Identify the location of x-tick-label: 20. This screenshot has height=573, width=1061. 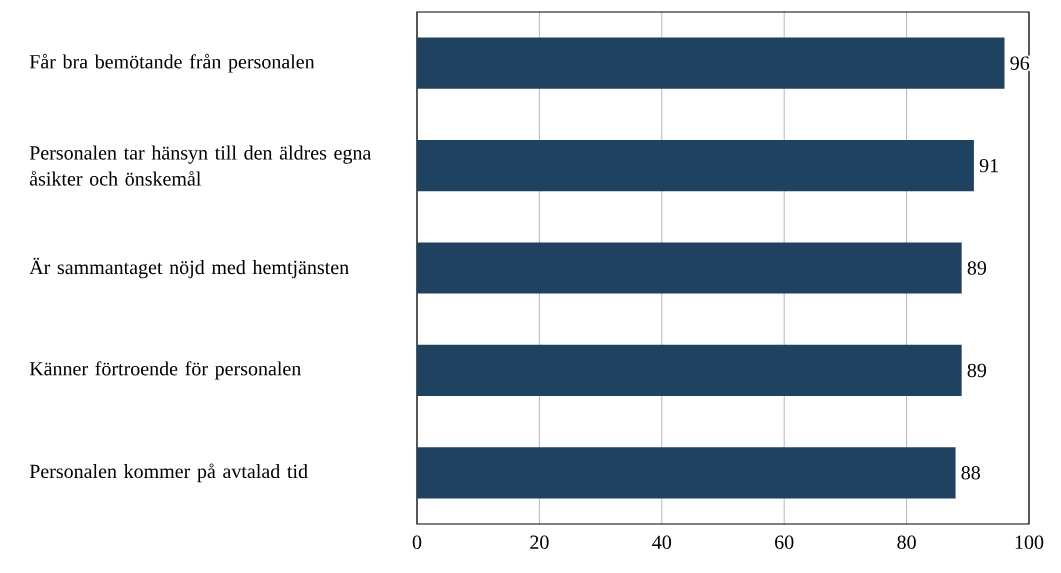
(539, 542).